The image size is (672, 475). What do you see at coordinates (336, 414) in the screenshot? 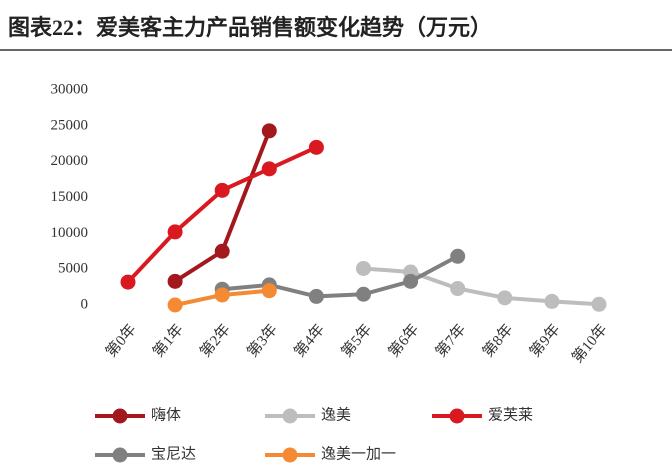
I see `legend-label: 逸美` at bounding box center [336, 414].